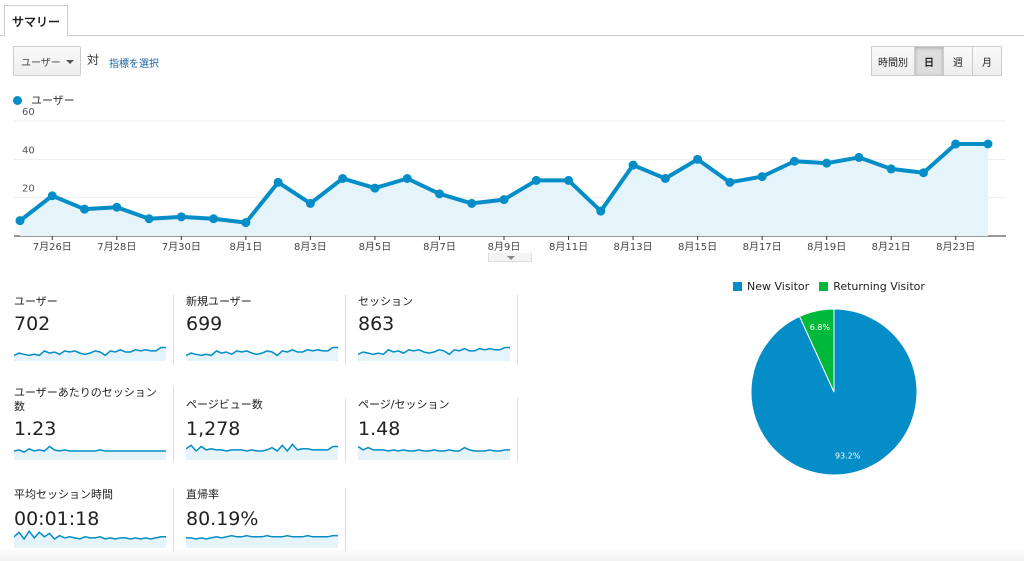  What do you see at coordinates (47, 61) in the screenshot?
I see `metric-dropdown: ユーザー` at bounding box center [47, 61].